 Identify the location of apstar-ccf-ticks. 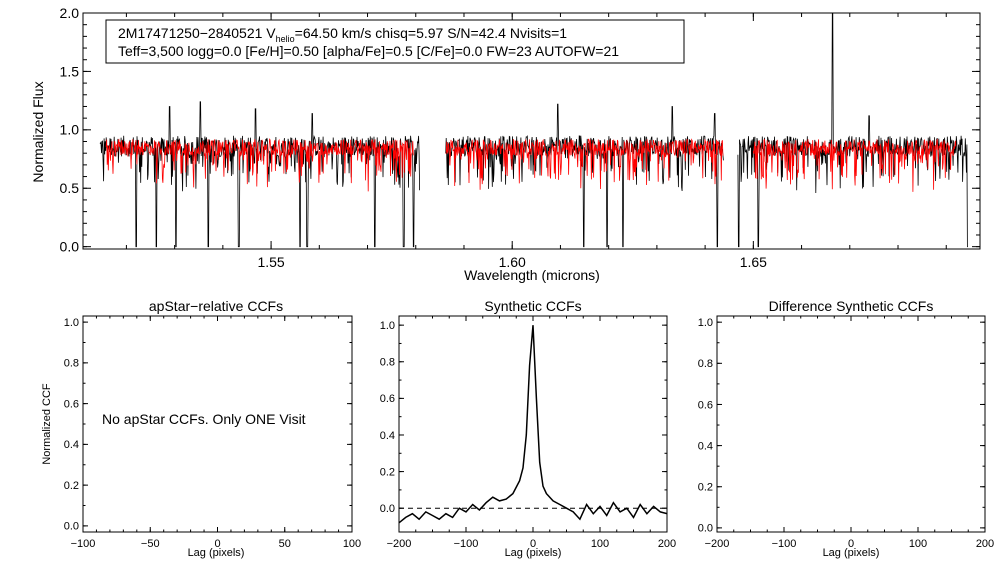
(217, 424).